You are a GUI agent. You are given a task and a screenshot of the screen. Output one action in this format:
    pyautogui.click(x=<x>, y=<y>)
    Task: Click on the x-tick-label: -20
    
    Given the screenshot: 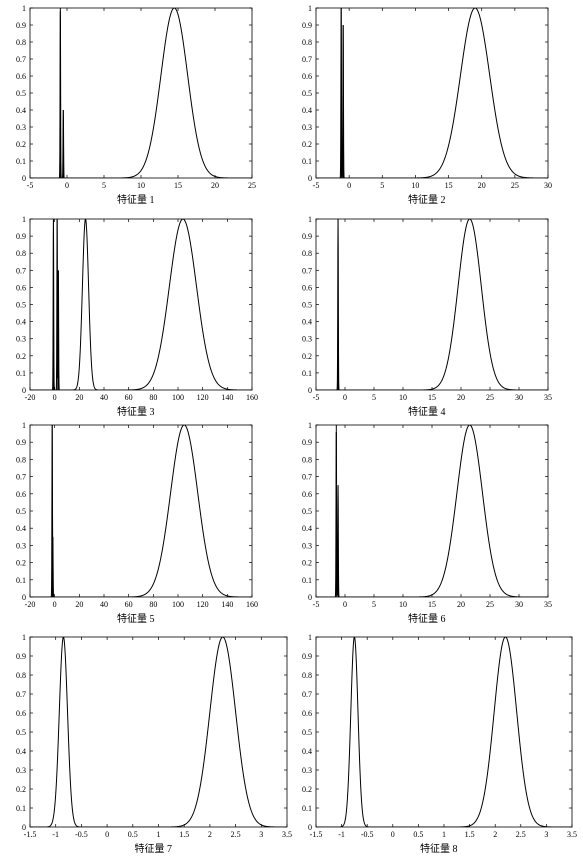 What is the action you would take?
    pyautogui.click(x=30, y=397)
    